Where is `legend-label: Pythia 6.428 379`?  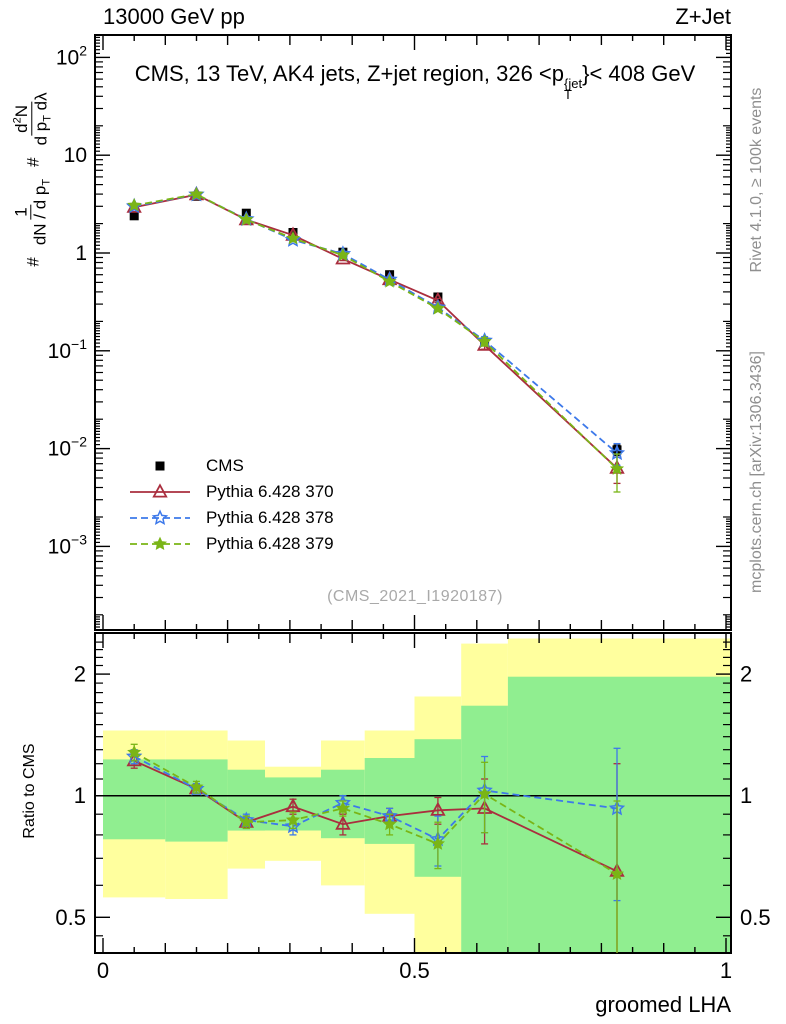 legend-label: Pythia 6.428 379 is located at coordinates (270, 543).